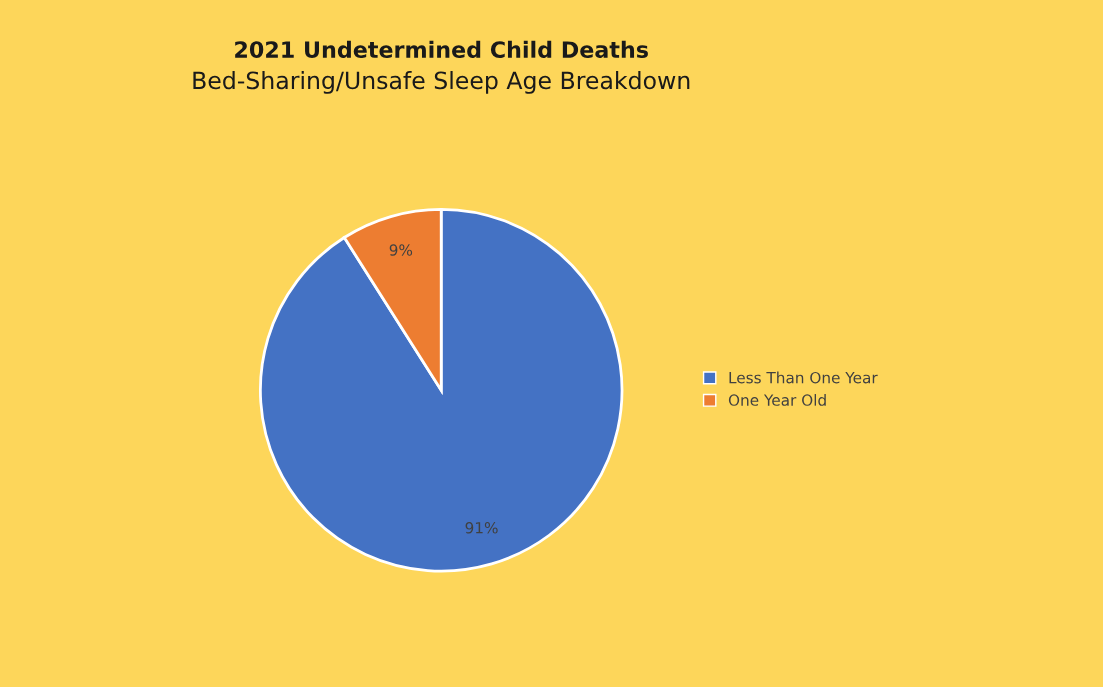 This screenshot has width=1103, height=687. I want to click on data-label: 91%, so click(481, 528).